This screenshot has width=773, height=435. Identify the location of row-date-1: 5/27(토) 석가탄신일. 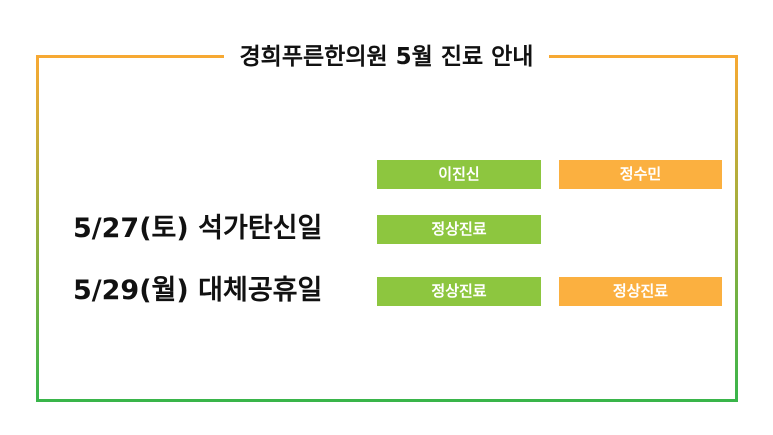
(198, 228).